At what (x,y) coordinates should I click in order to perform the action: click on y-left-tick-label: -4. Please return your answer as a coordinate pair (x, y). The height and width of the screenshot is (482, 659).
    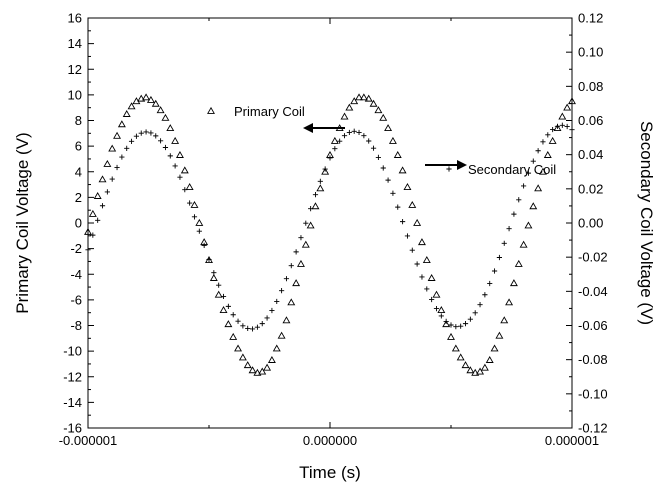
    Looking at the image, I should click on (76, 274).